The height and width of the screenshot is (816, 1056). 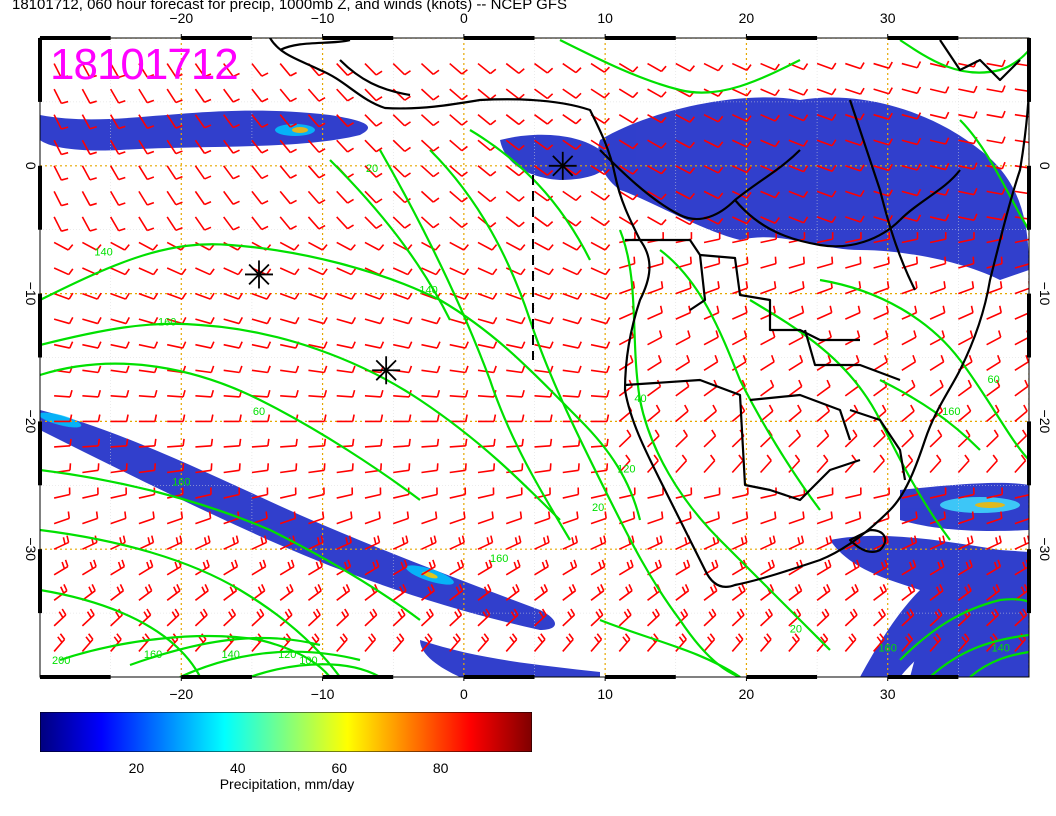 What do you see at coordinates (61, 661) in the screenshot?
I see `contour-label: 200` at bounding box center [61, 661].